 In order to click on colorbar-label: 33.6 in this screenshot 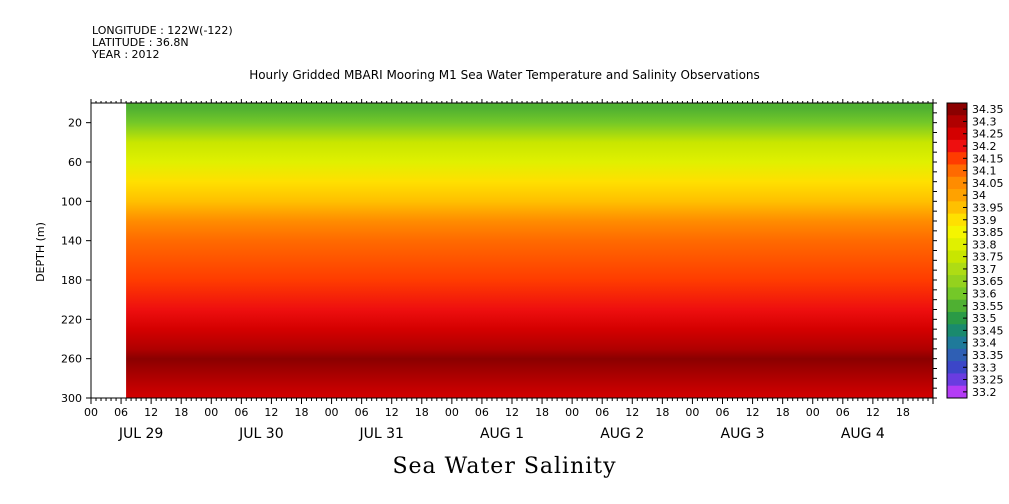, I will do `click(984, 294)`.